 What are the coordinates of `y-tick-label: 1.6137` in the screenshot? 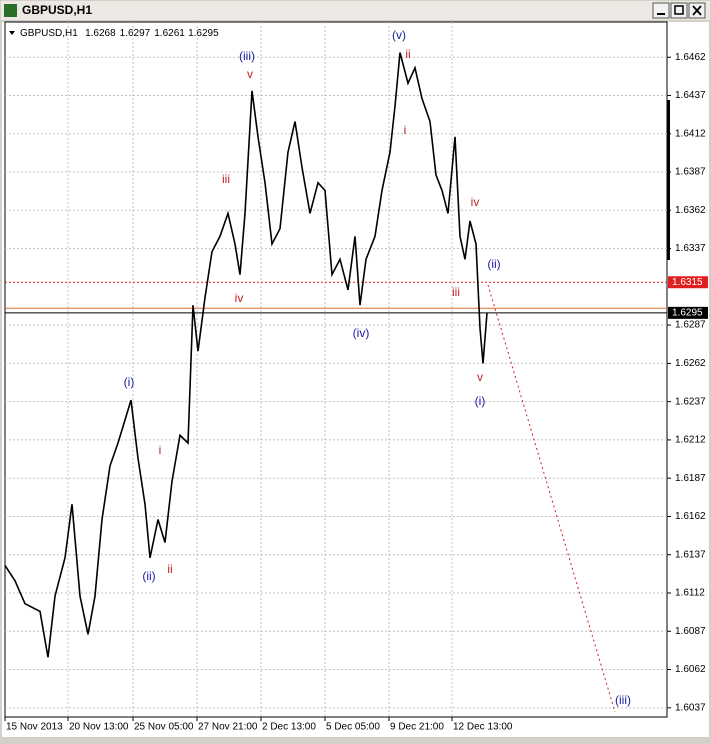 It's located at (690, 554).